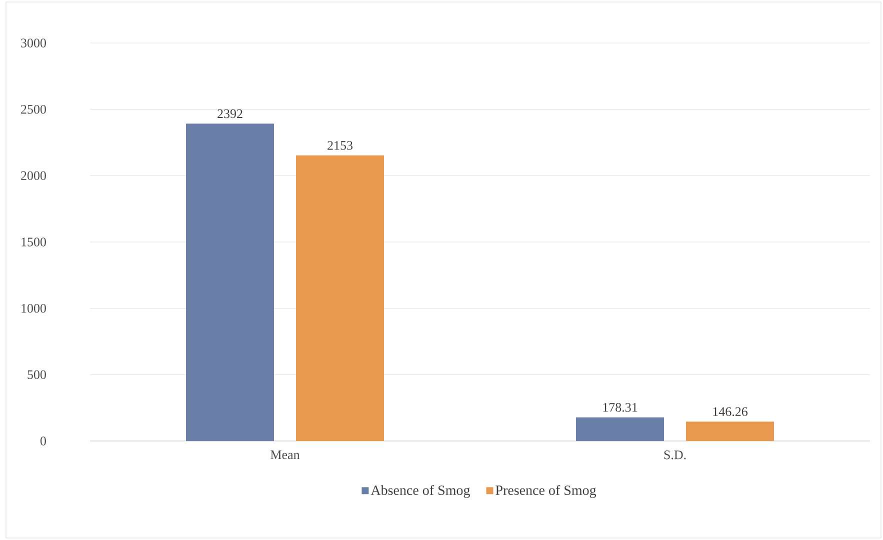  I want to click on y-tick-label: 500, so click(37, 375).